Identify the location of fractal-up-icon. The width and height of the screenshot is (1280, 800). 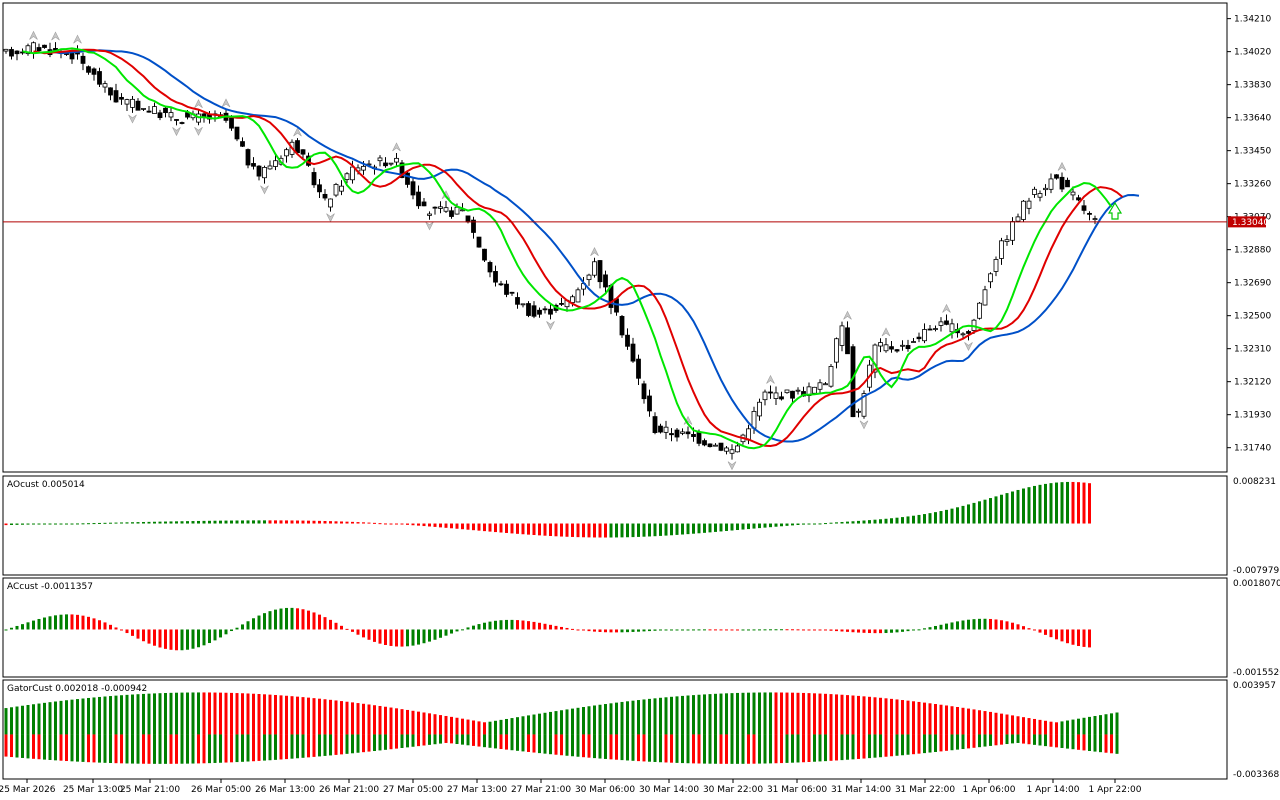
(594, 251).